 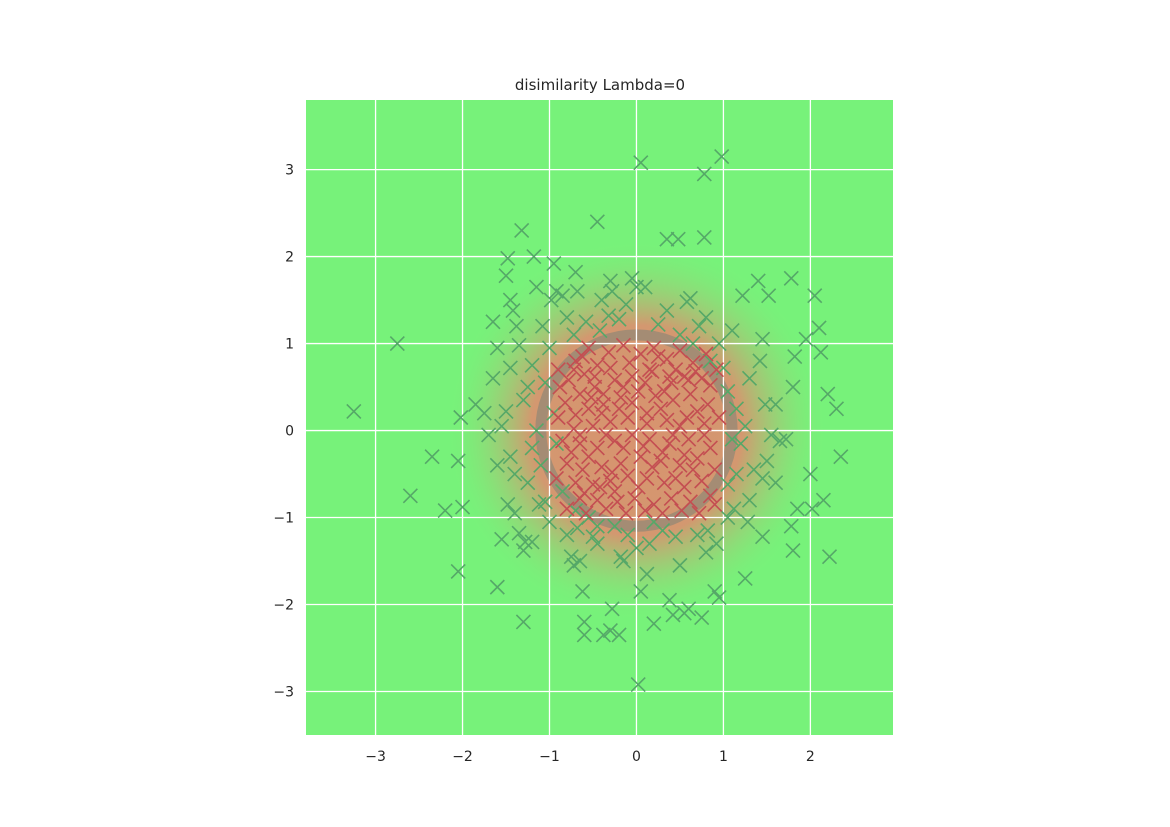 I want to click on y-tick-label: −3, so click(x=283, y=693).